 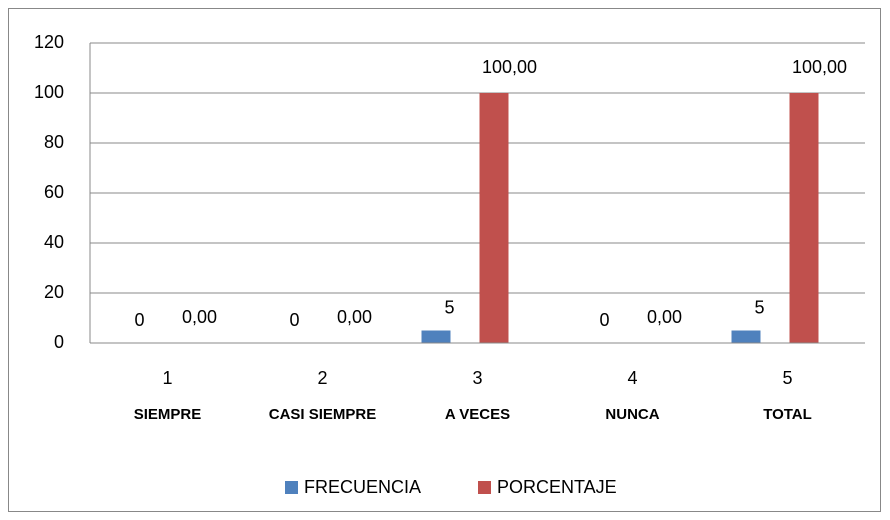 I want to click on x-tick-label: 4, so click(x=632, y=378).